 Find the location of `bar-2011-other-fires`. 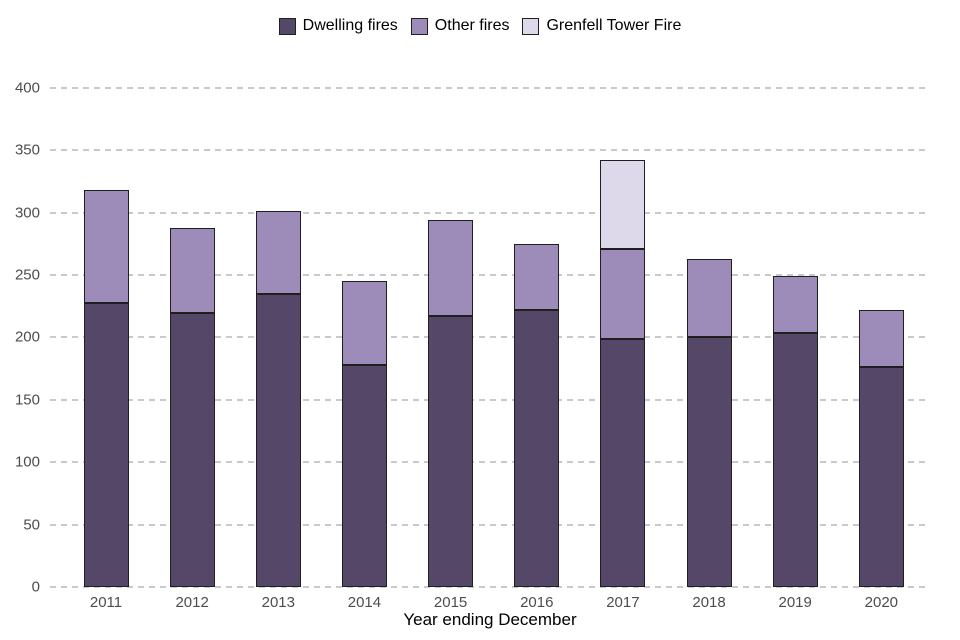

bar-2011-other-fires is located at coordinates (106, 246).